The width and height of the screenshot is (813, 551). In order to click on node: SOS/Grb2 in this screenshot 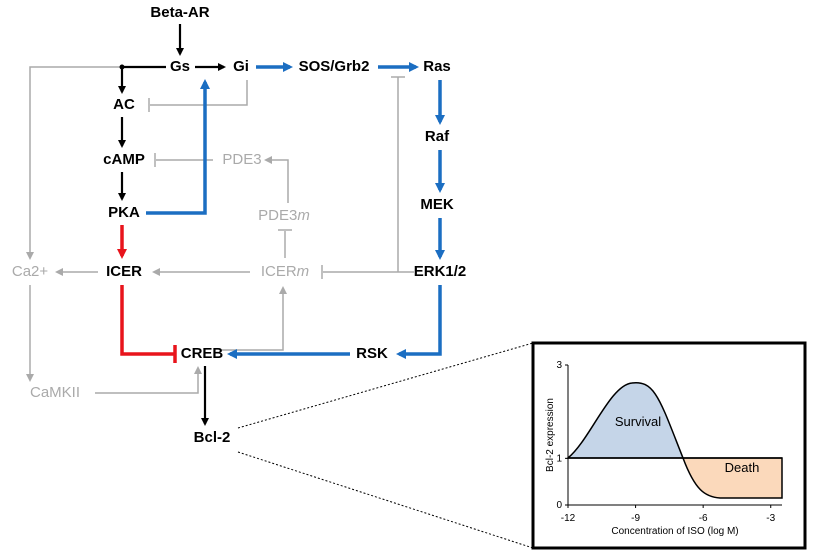, I will do `click(334, 66)`.